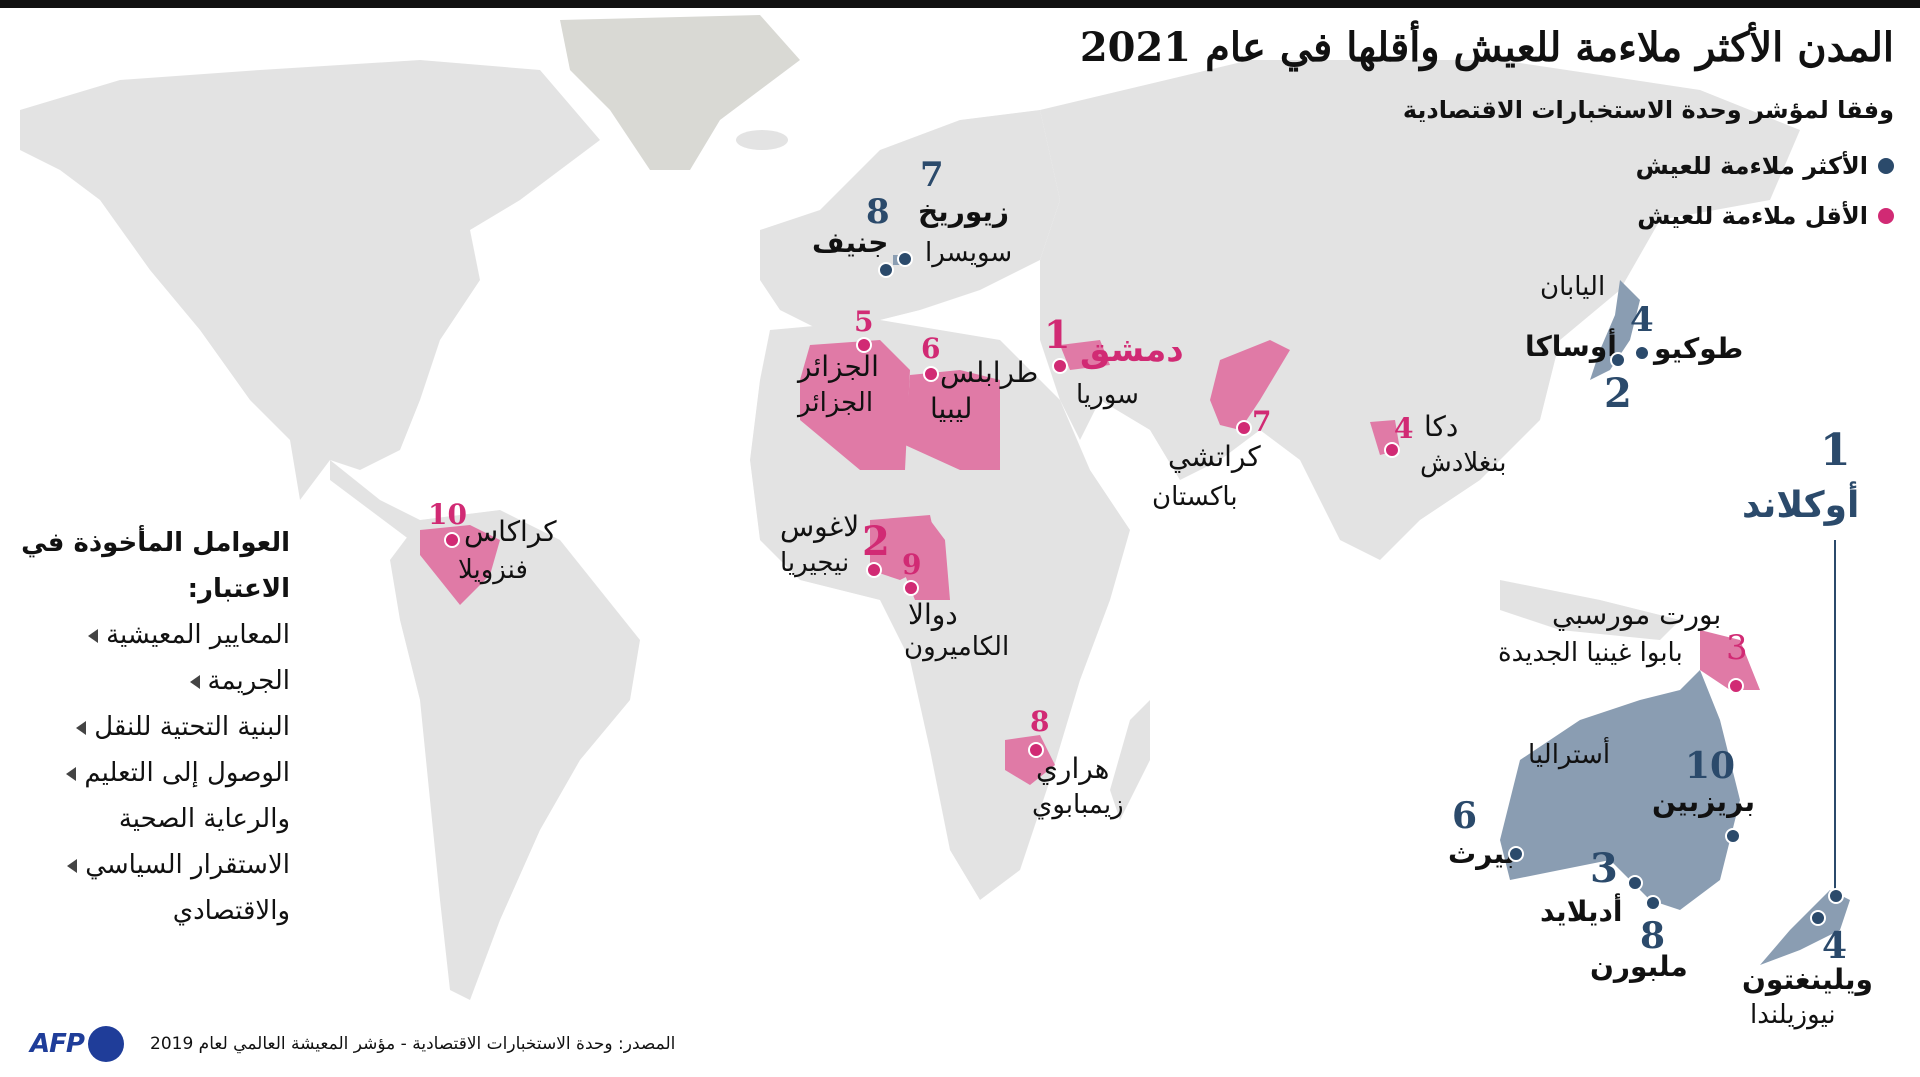 The image size is (1920, 1077). What do you see at coordinates (198, 635) in the screenshot?
I see `factor-label: المعايير المعيشية` at bounding box center [198, 635].